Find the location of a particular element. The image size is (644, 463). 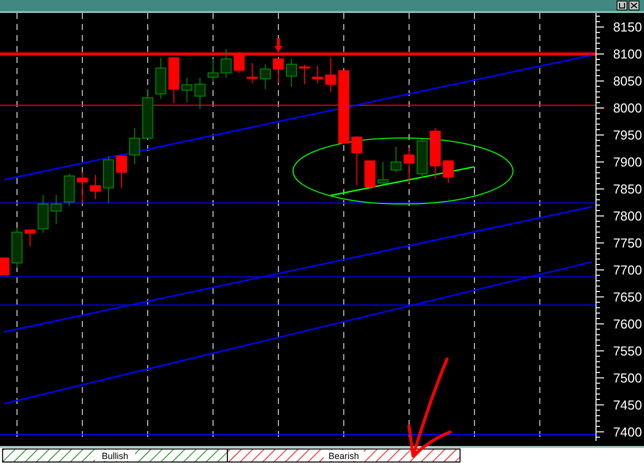

y-tick-label: 8100 is located at coordinates (627, 54).